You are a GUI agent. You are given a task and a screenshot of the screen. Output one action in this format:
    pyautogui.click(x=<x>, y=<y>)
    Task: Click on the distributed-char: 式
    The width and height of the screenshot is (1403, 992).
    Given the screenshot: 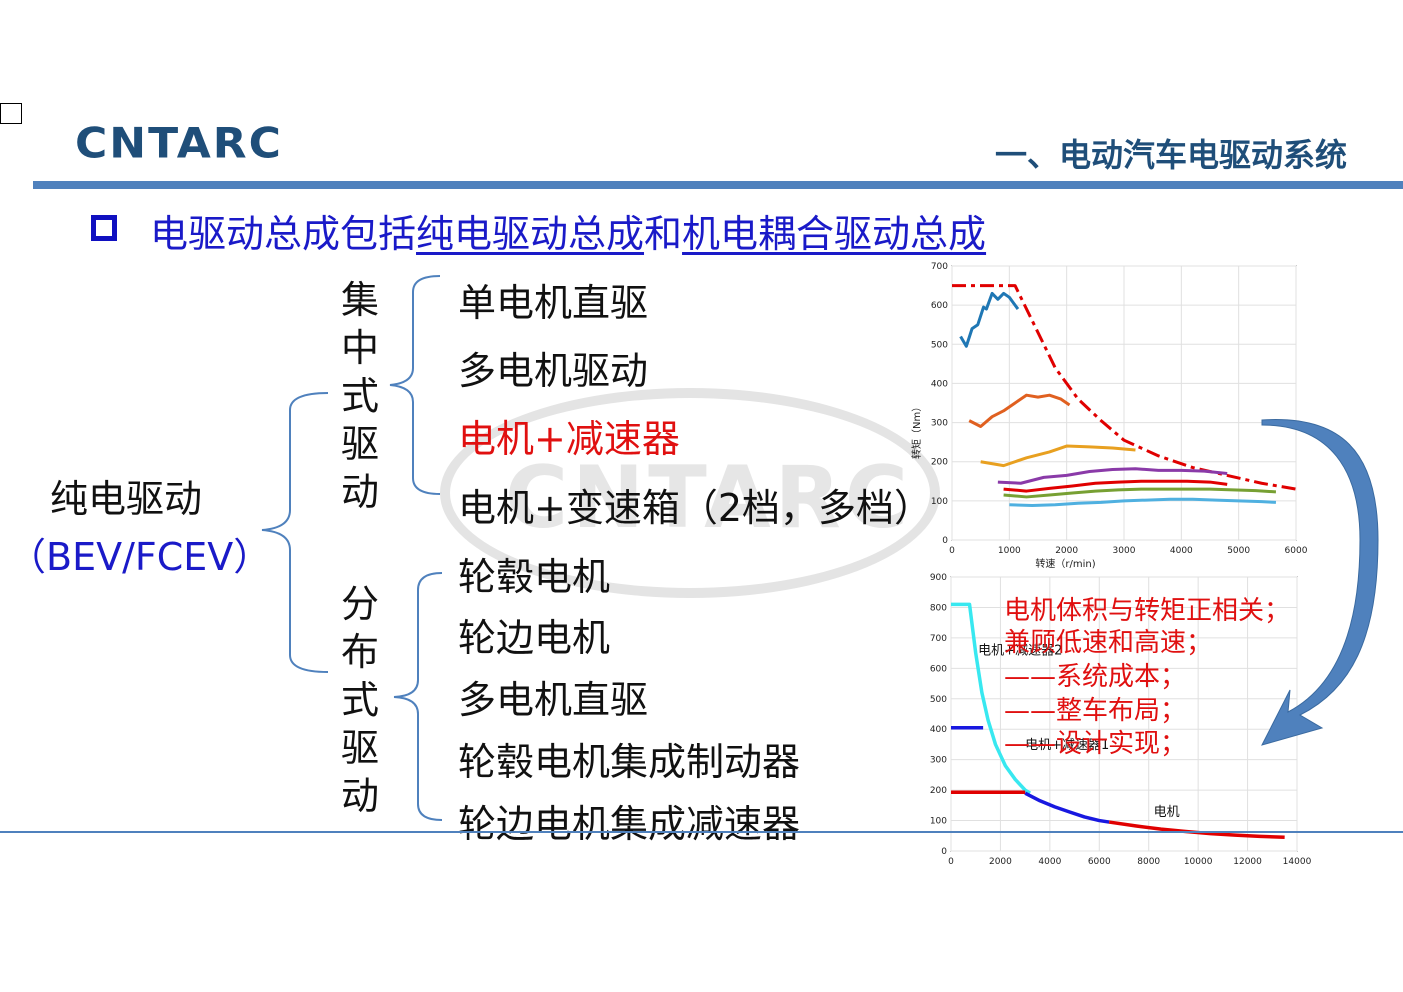 What is the action you would take?
    pyautogui.click(x=359, y=700)
    